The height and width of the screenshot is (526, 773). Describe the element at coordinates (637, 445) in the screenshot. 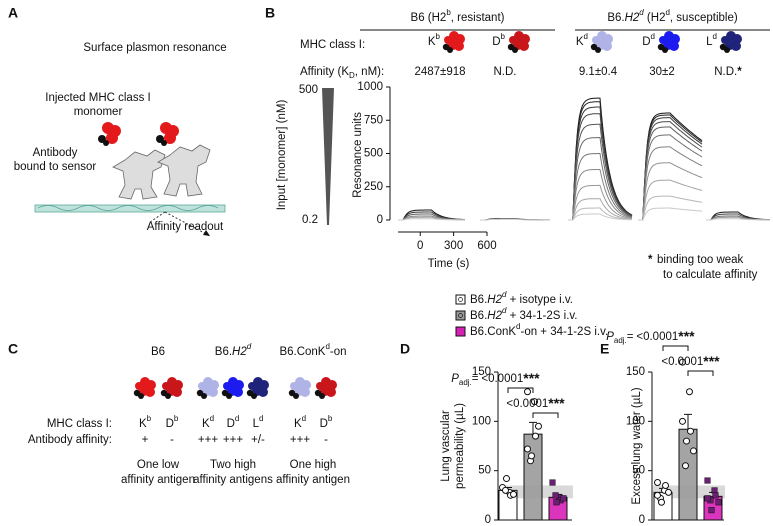

I see `y-axis-label: Excess lung water (µL)` at that location.